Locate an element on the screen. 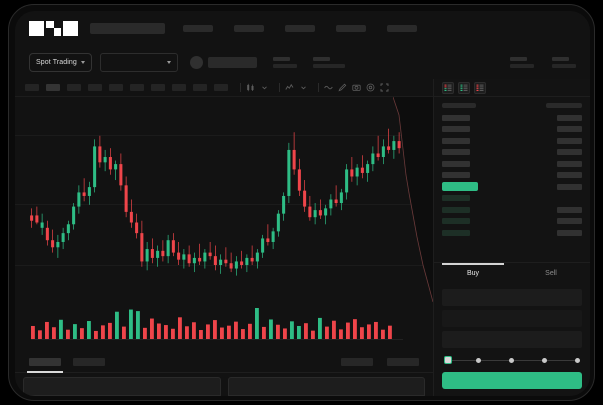 This screenshot has width=603, height=405. slider-handle is located at coordinates (448, 360).